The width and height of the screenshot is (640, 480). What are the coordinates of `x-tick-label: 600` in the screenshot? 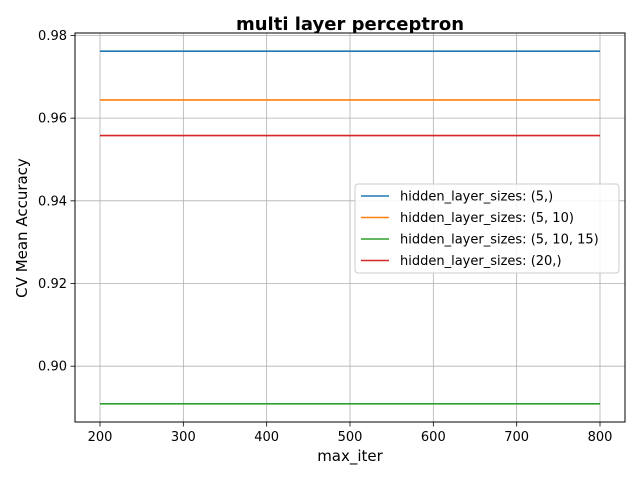 It's located at (433, 437).